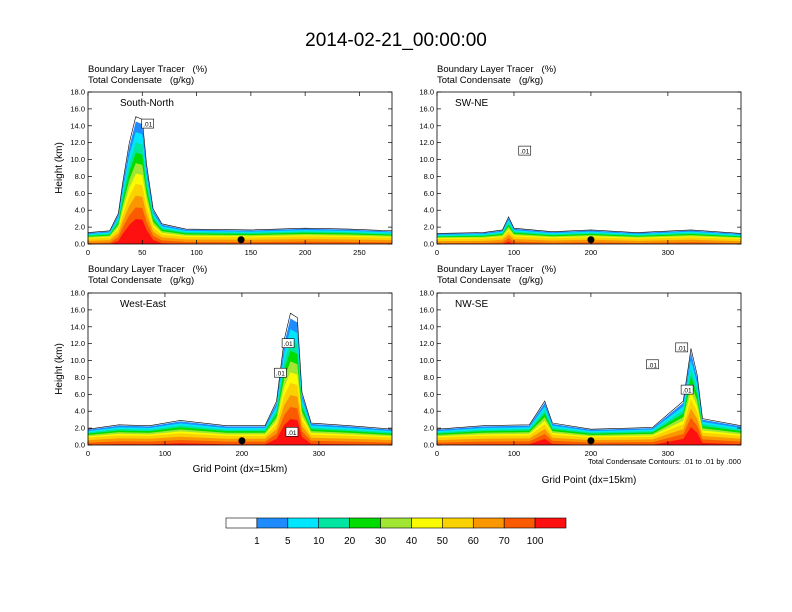  What do you see at coordinates (80, 394) in the screenshot?
I see `y-tick-label: 6.0` at bounding box center [80, 394].